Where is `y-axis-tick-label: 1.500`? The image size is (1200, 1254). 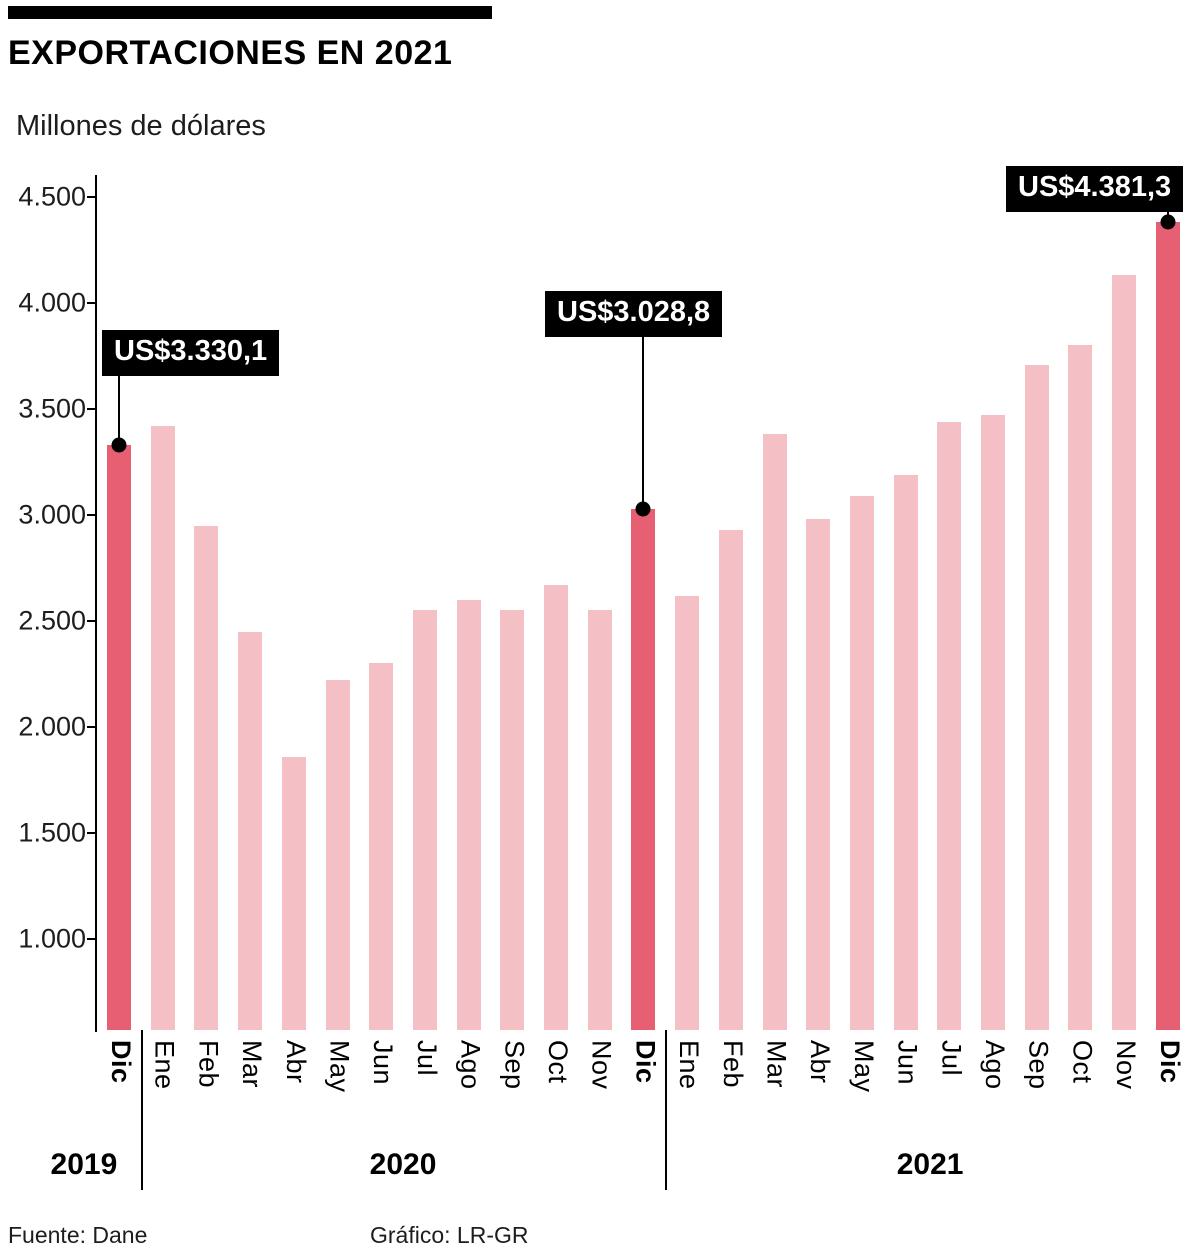
y-axis-tick-label: 1.500 is located at coordinates (52, 832).